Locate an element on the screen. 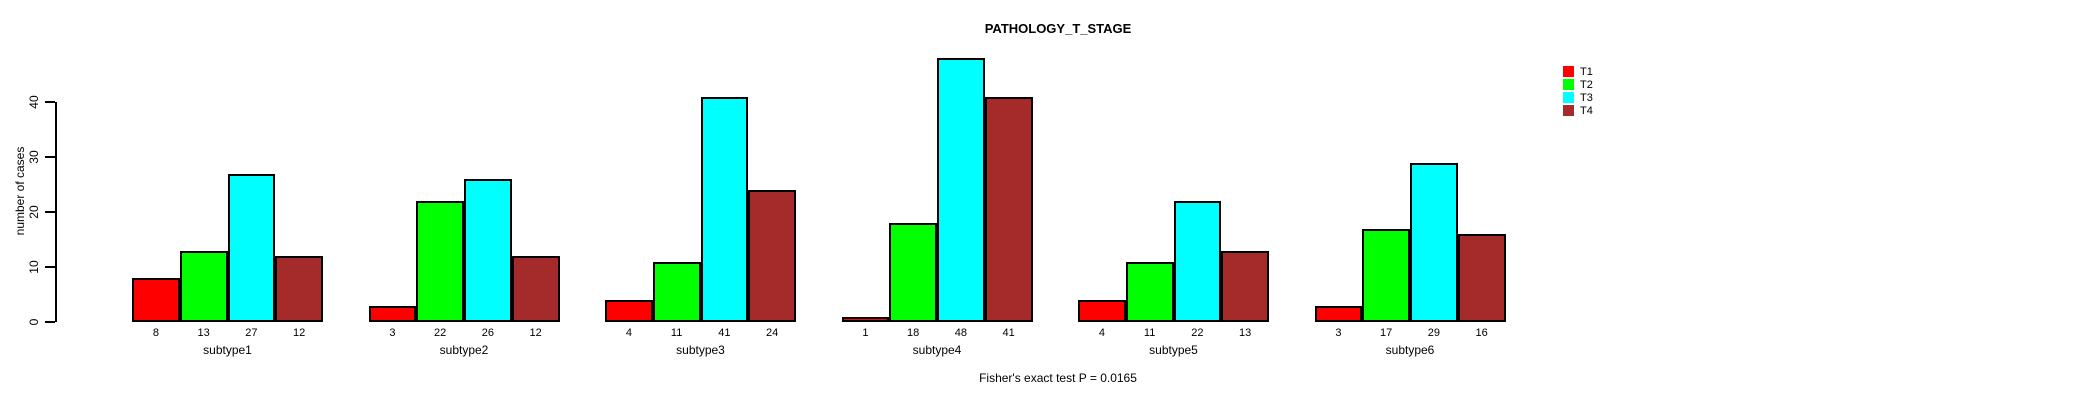  legend-label-t2: T2 is located at coordinates (1586, 85).